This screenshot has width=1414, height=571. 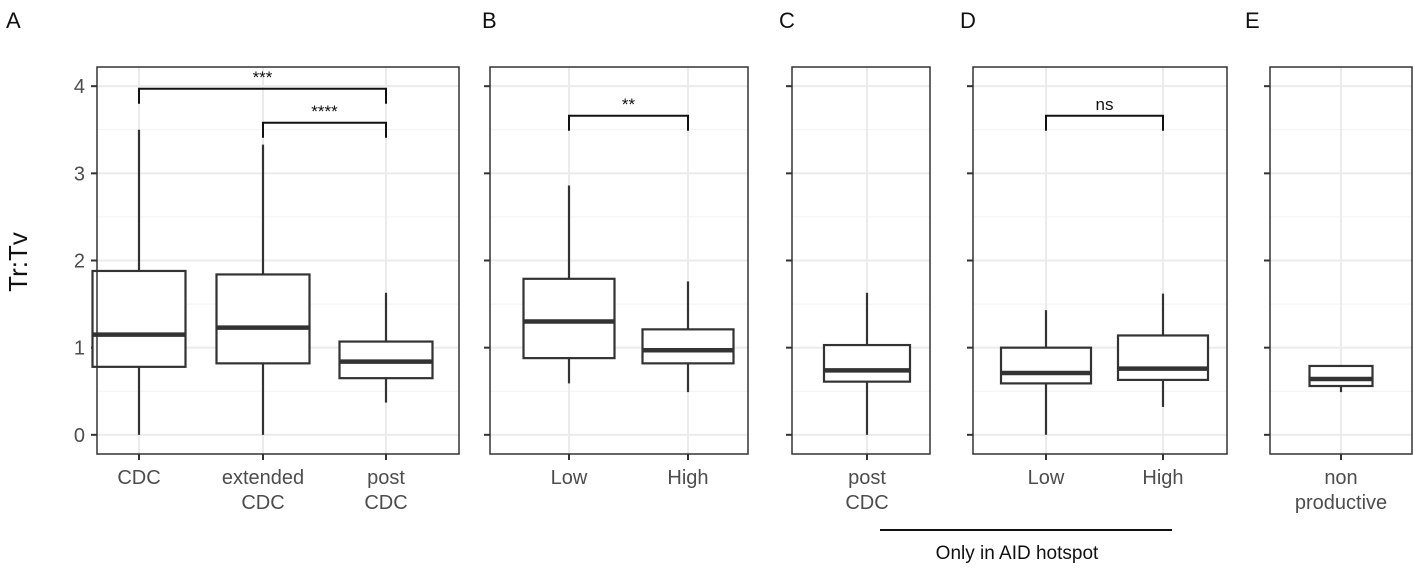 What do you see at coordinates (1341, 503) in the screenshot?
I see `x-tick-label-line: productive` at bounding box center [1341, 503].